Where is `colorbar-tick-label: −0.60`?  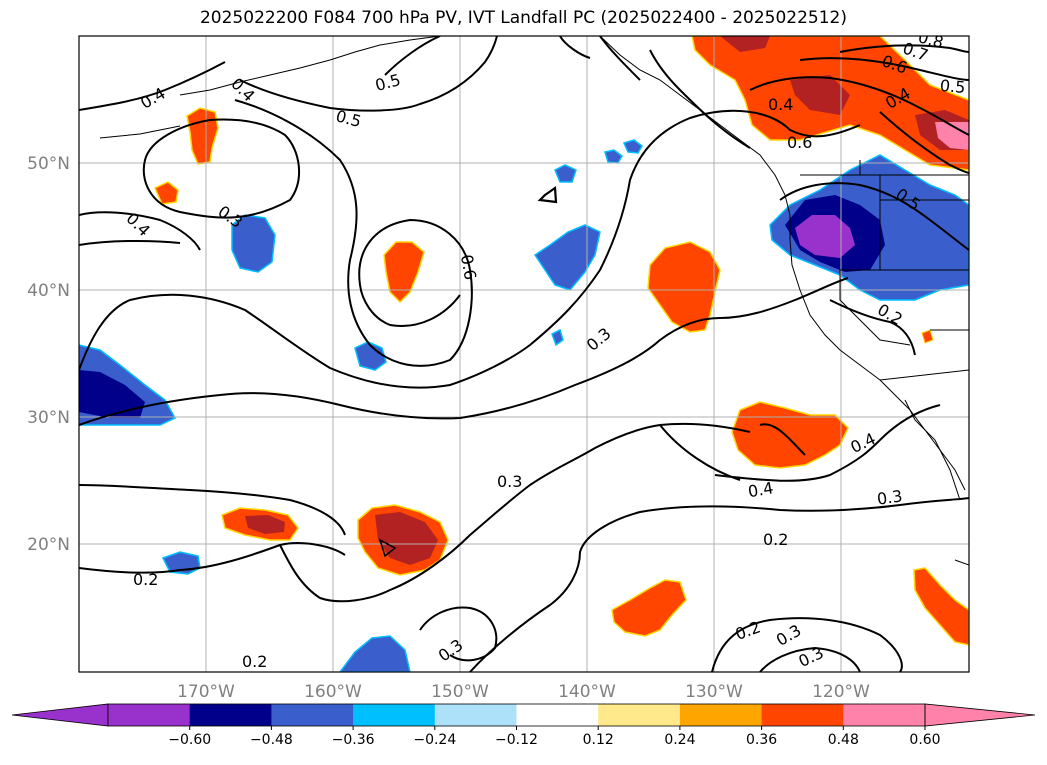 colorbar-tick-label: −0.60 is located at coordinates (189, 740).